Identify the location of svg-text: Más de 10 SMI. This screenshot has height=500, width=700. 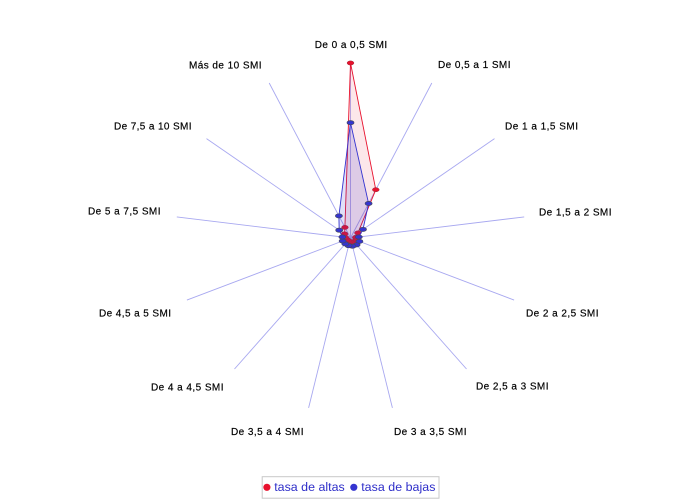
(225, 66).